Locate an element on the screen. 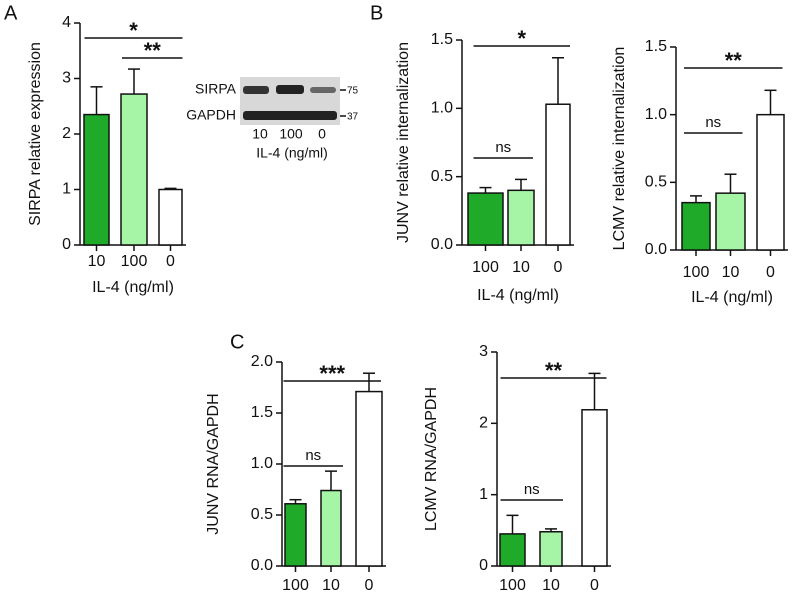  western-blot: SIRPA GAPDH 75 37 10 100 0 IL-4 (ng/ml) is located at coordinates (272, 119).